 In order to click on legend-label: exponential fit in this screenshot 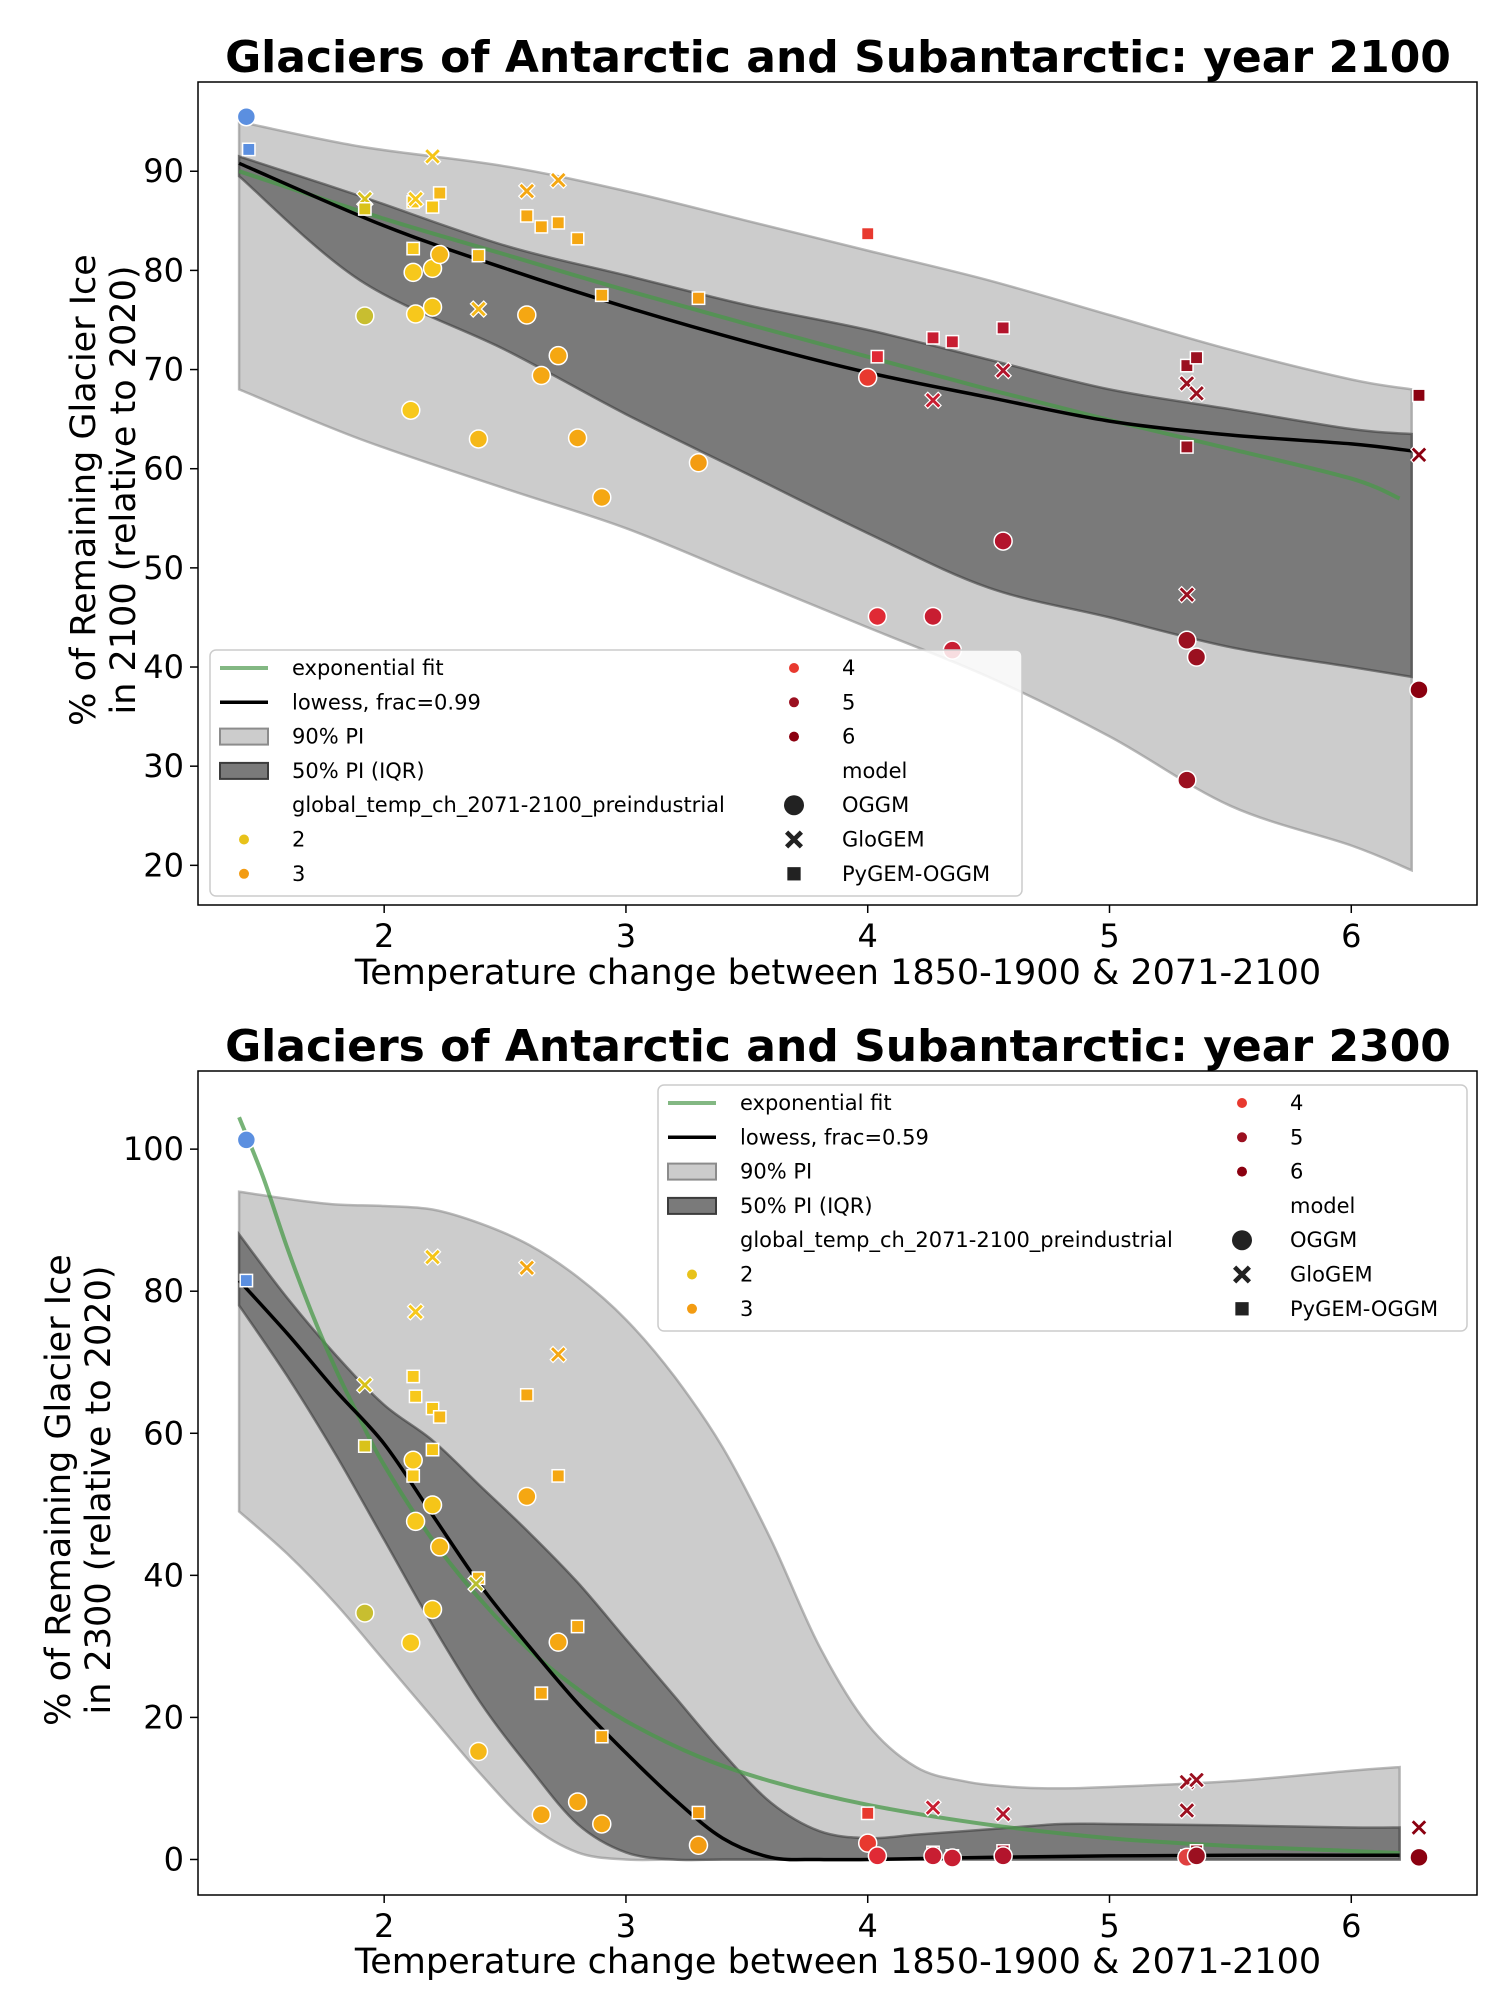, I will do `click(368, 668)`.